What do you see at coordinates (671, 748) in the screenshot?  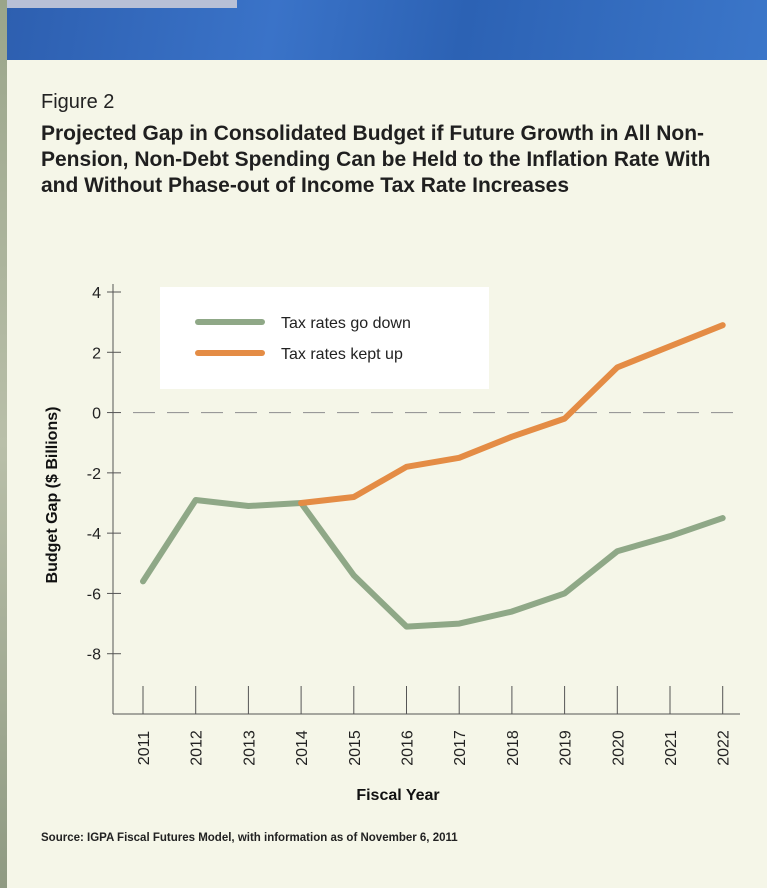 I see `x-tick-label: 2021` at bounding box center [671, 748].